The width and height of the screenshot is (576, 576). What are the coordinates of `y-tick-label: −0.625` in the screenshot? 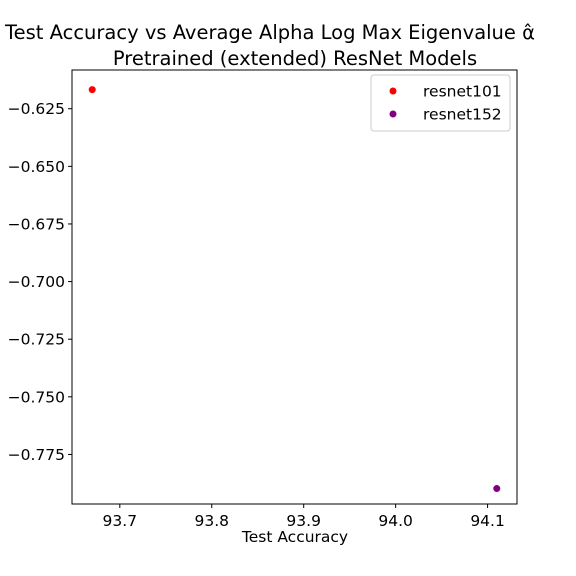 It's located at (36, 109).